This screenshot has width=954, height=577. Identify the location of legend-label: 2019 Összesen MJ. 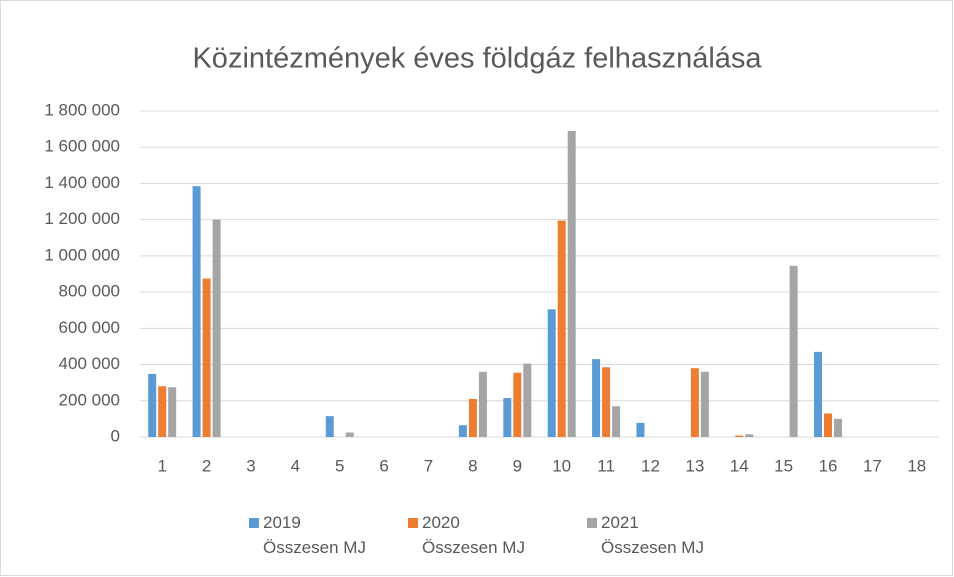
(314, 535).